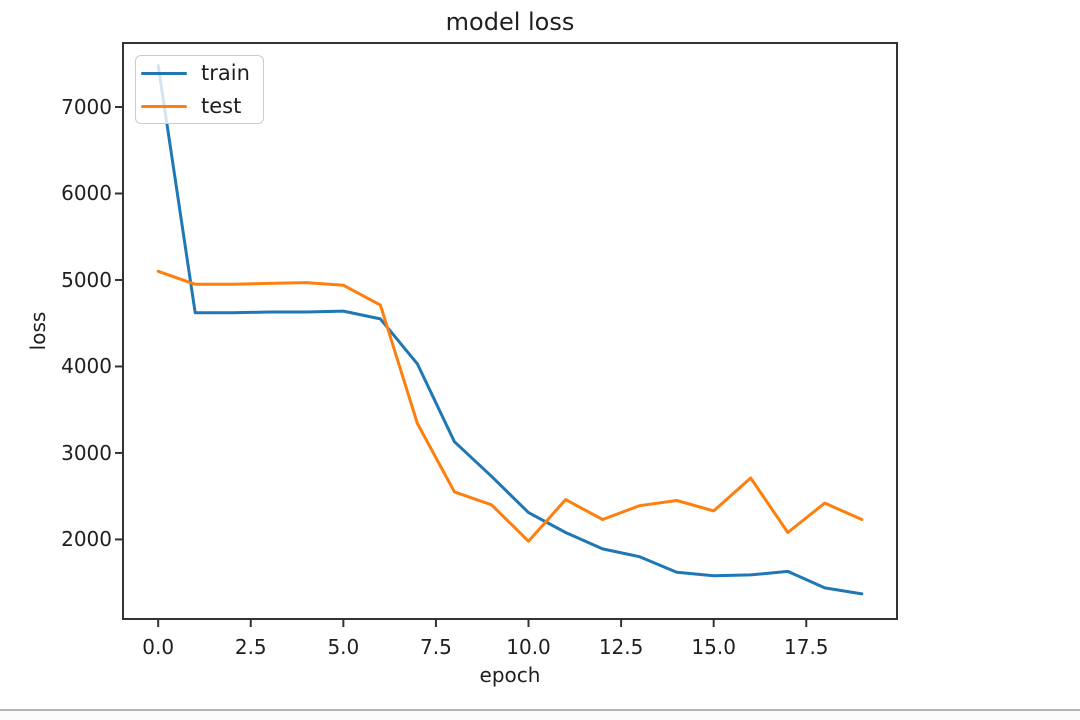 This screenshot has height=720, width=1080. I want to click on x-tick-label: 17.5, so click(806, 647).